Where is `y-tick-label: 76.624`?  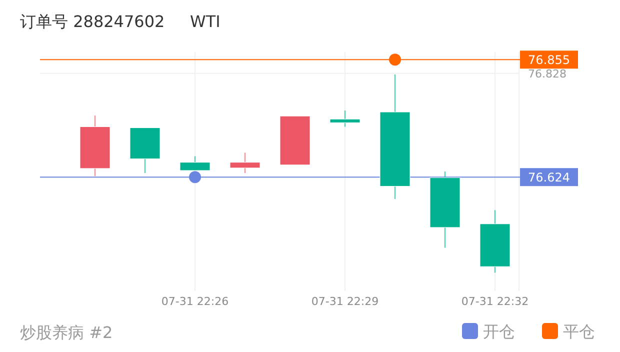 y-tick-label: 76.624 is located at coordinates (549, 177).